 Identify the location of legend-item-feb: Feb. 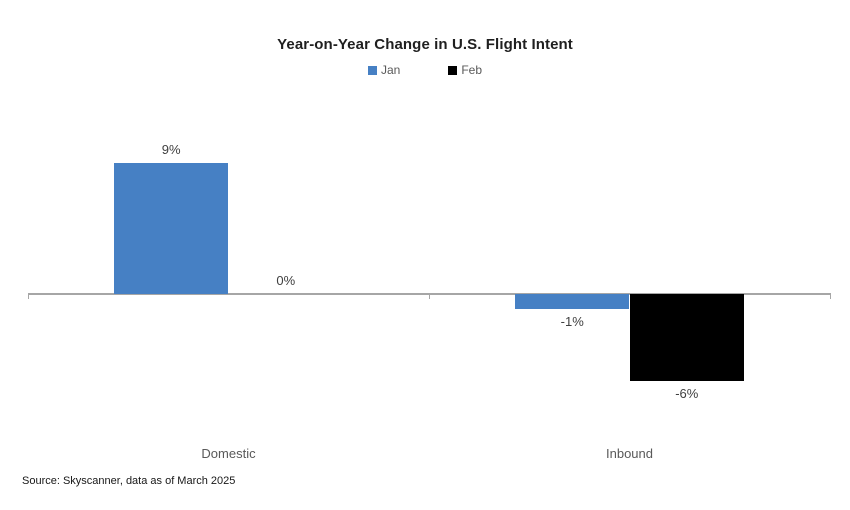
(465, 70).